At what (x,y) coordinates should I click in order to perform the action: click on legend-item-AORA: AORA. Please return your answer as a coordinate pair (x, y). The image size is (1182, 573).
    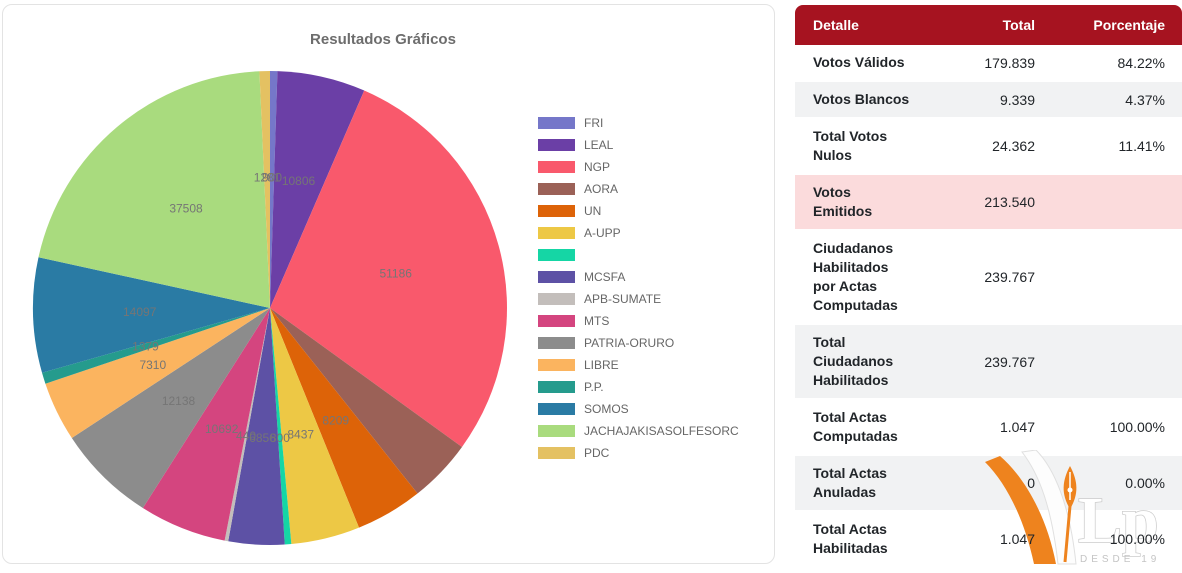
    Looking at the image, I should click on (638, 189).